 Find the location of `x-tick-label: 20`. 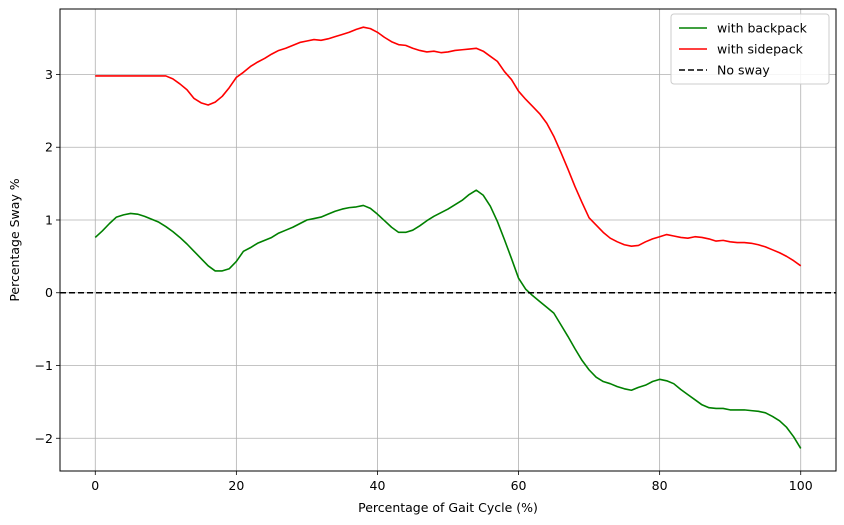

x-tick-label: 20 is located at coordinates (236, 485).